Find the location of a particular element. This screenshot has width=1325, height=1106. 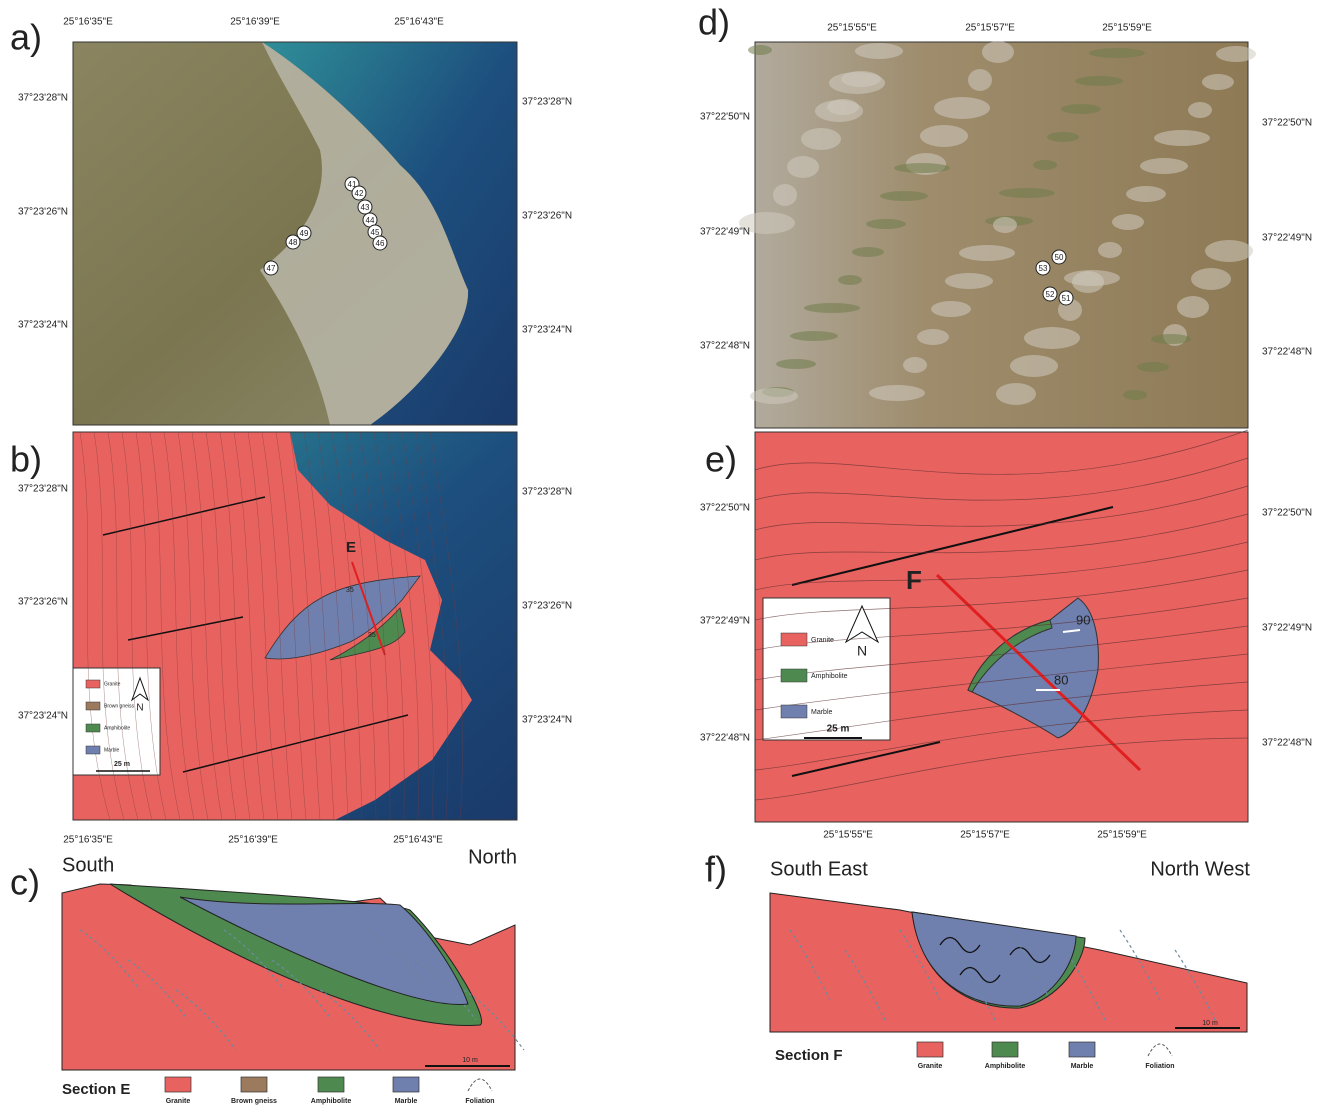

longitude-label: 25°16'43"E is located at coordinates (418, 840).